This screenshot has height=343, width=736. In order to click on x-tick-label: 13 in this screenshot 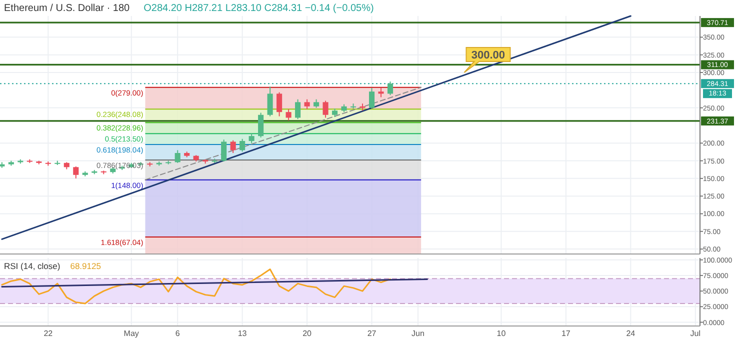, I will do `click(243, 333)`.